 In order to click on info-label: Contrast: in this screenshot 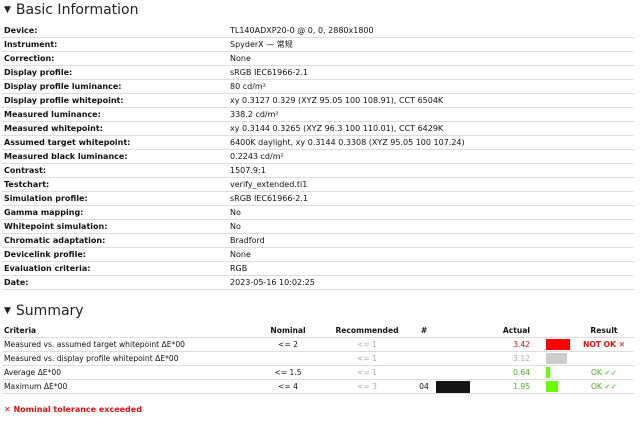, I will do `click(115, 170)`.